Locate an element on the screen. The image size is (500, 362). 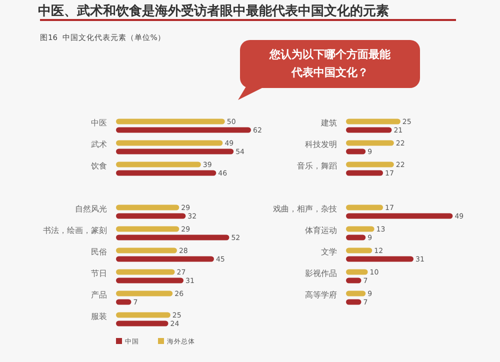
y-tick-label: 饮食 is located at coordinates (98, 165).